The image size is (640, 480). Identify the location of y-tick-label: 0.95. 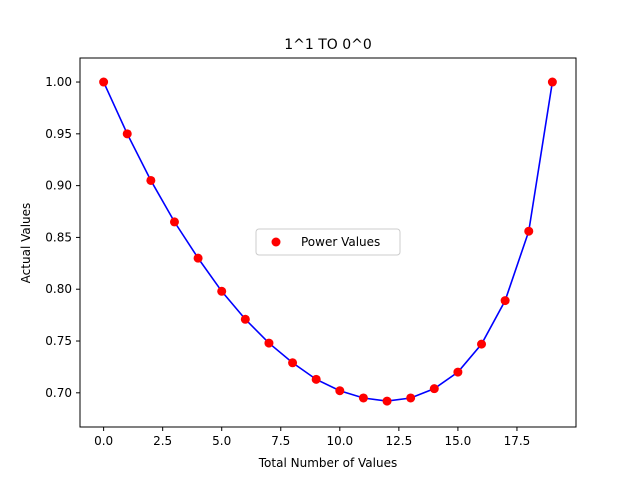
(58, 134).